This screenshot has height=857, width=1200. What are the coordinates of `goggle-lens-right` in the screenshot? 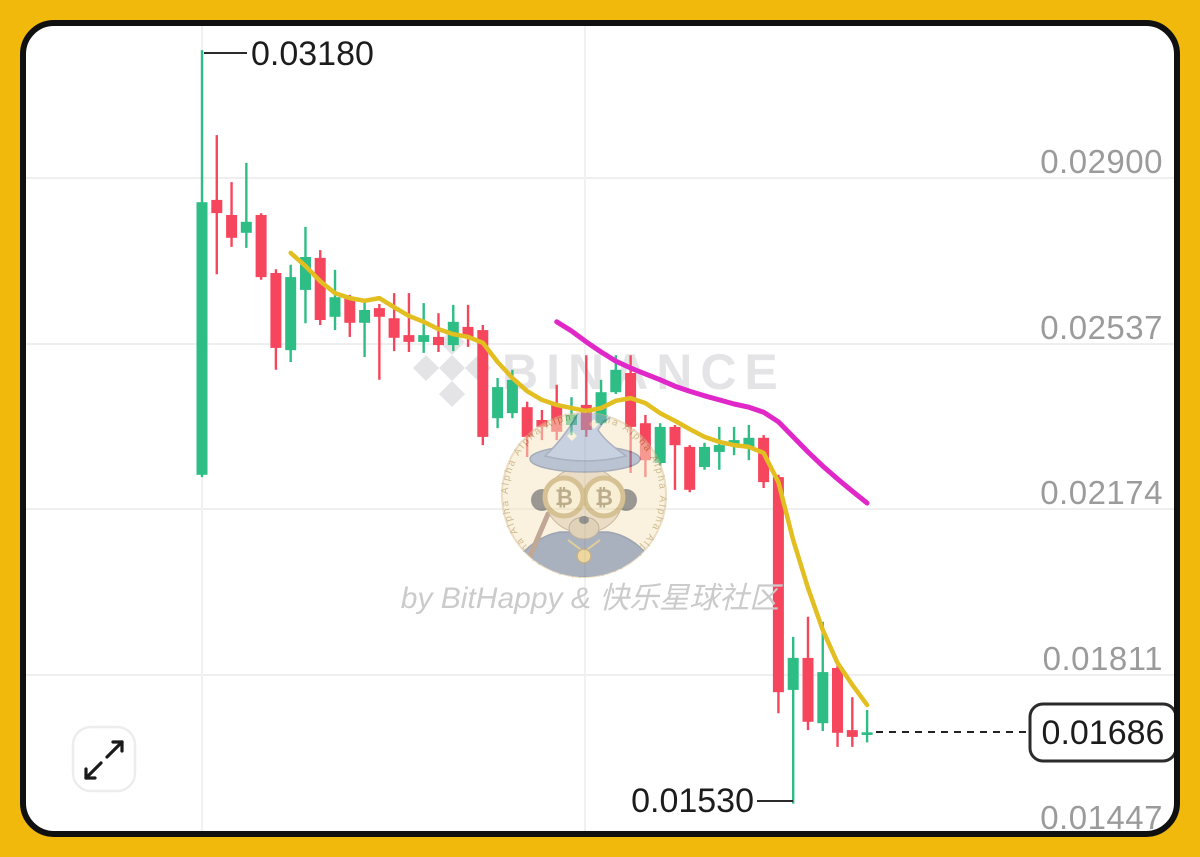 It's located at (604, 497).